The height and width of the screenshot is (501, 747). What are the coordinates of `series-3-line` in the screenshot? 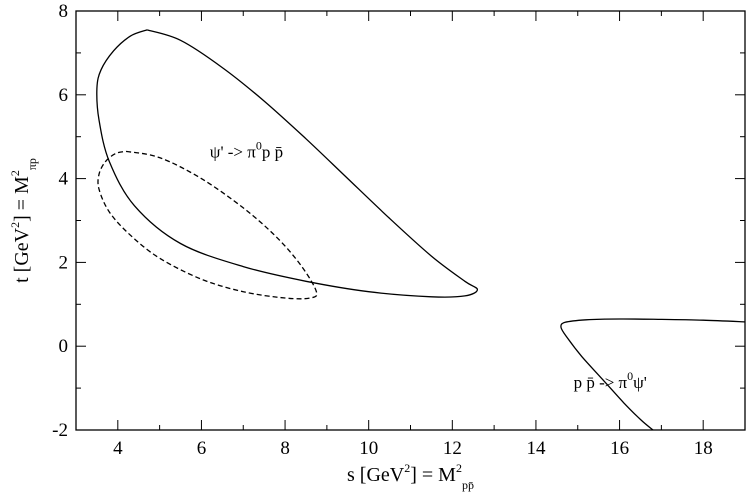 It's located at (652, 374).